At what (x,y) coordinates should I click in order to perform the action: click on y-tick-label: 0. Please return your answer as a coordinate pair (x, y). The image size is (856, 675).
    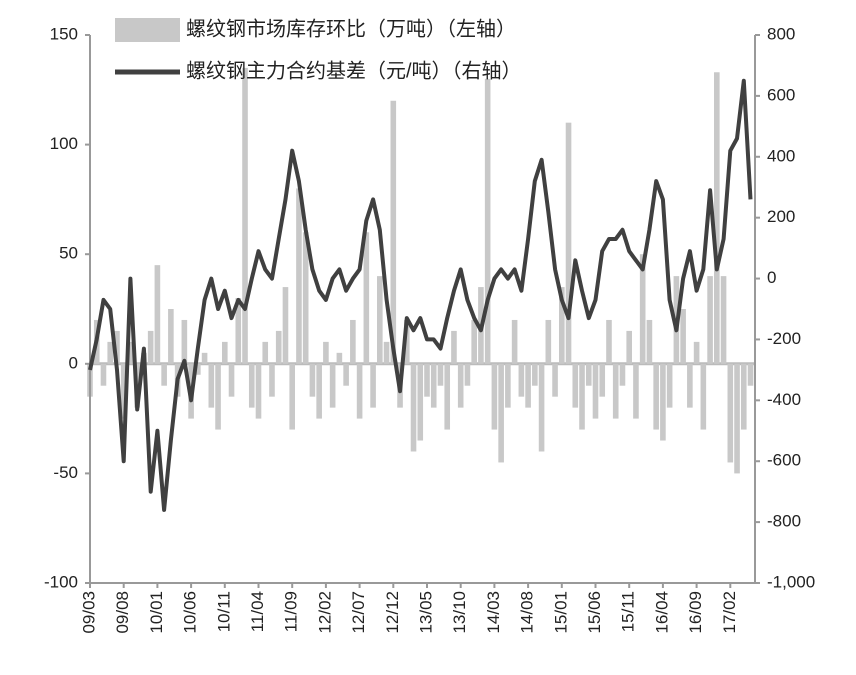
    Looking at the image, I should click on (73, 362).